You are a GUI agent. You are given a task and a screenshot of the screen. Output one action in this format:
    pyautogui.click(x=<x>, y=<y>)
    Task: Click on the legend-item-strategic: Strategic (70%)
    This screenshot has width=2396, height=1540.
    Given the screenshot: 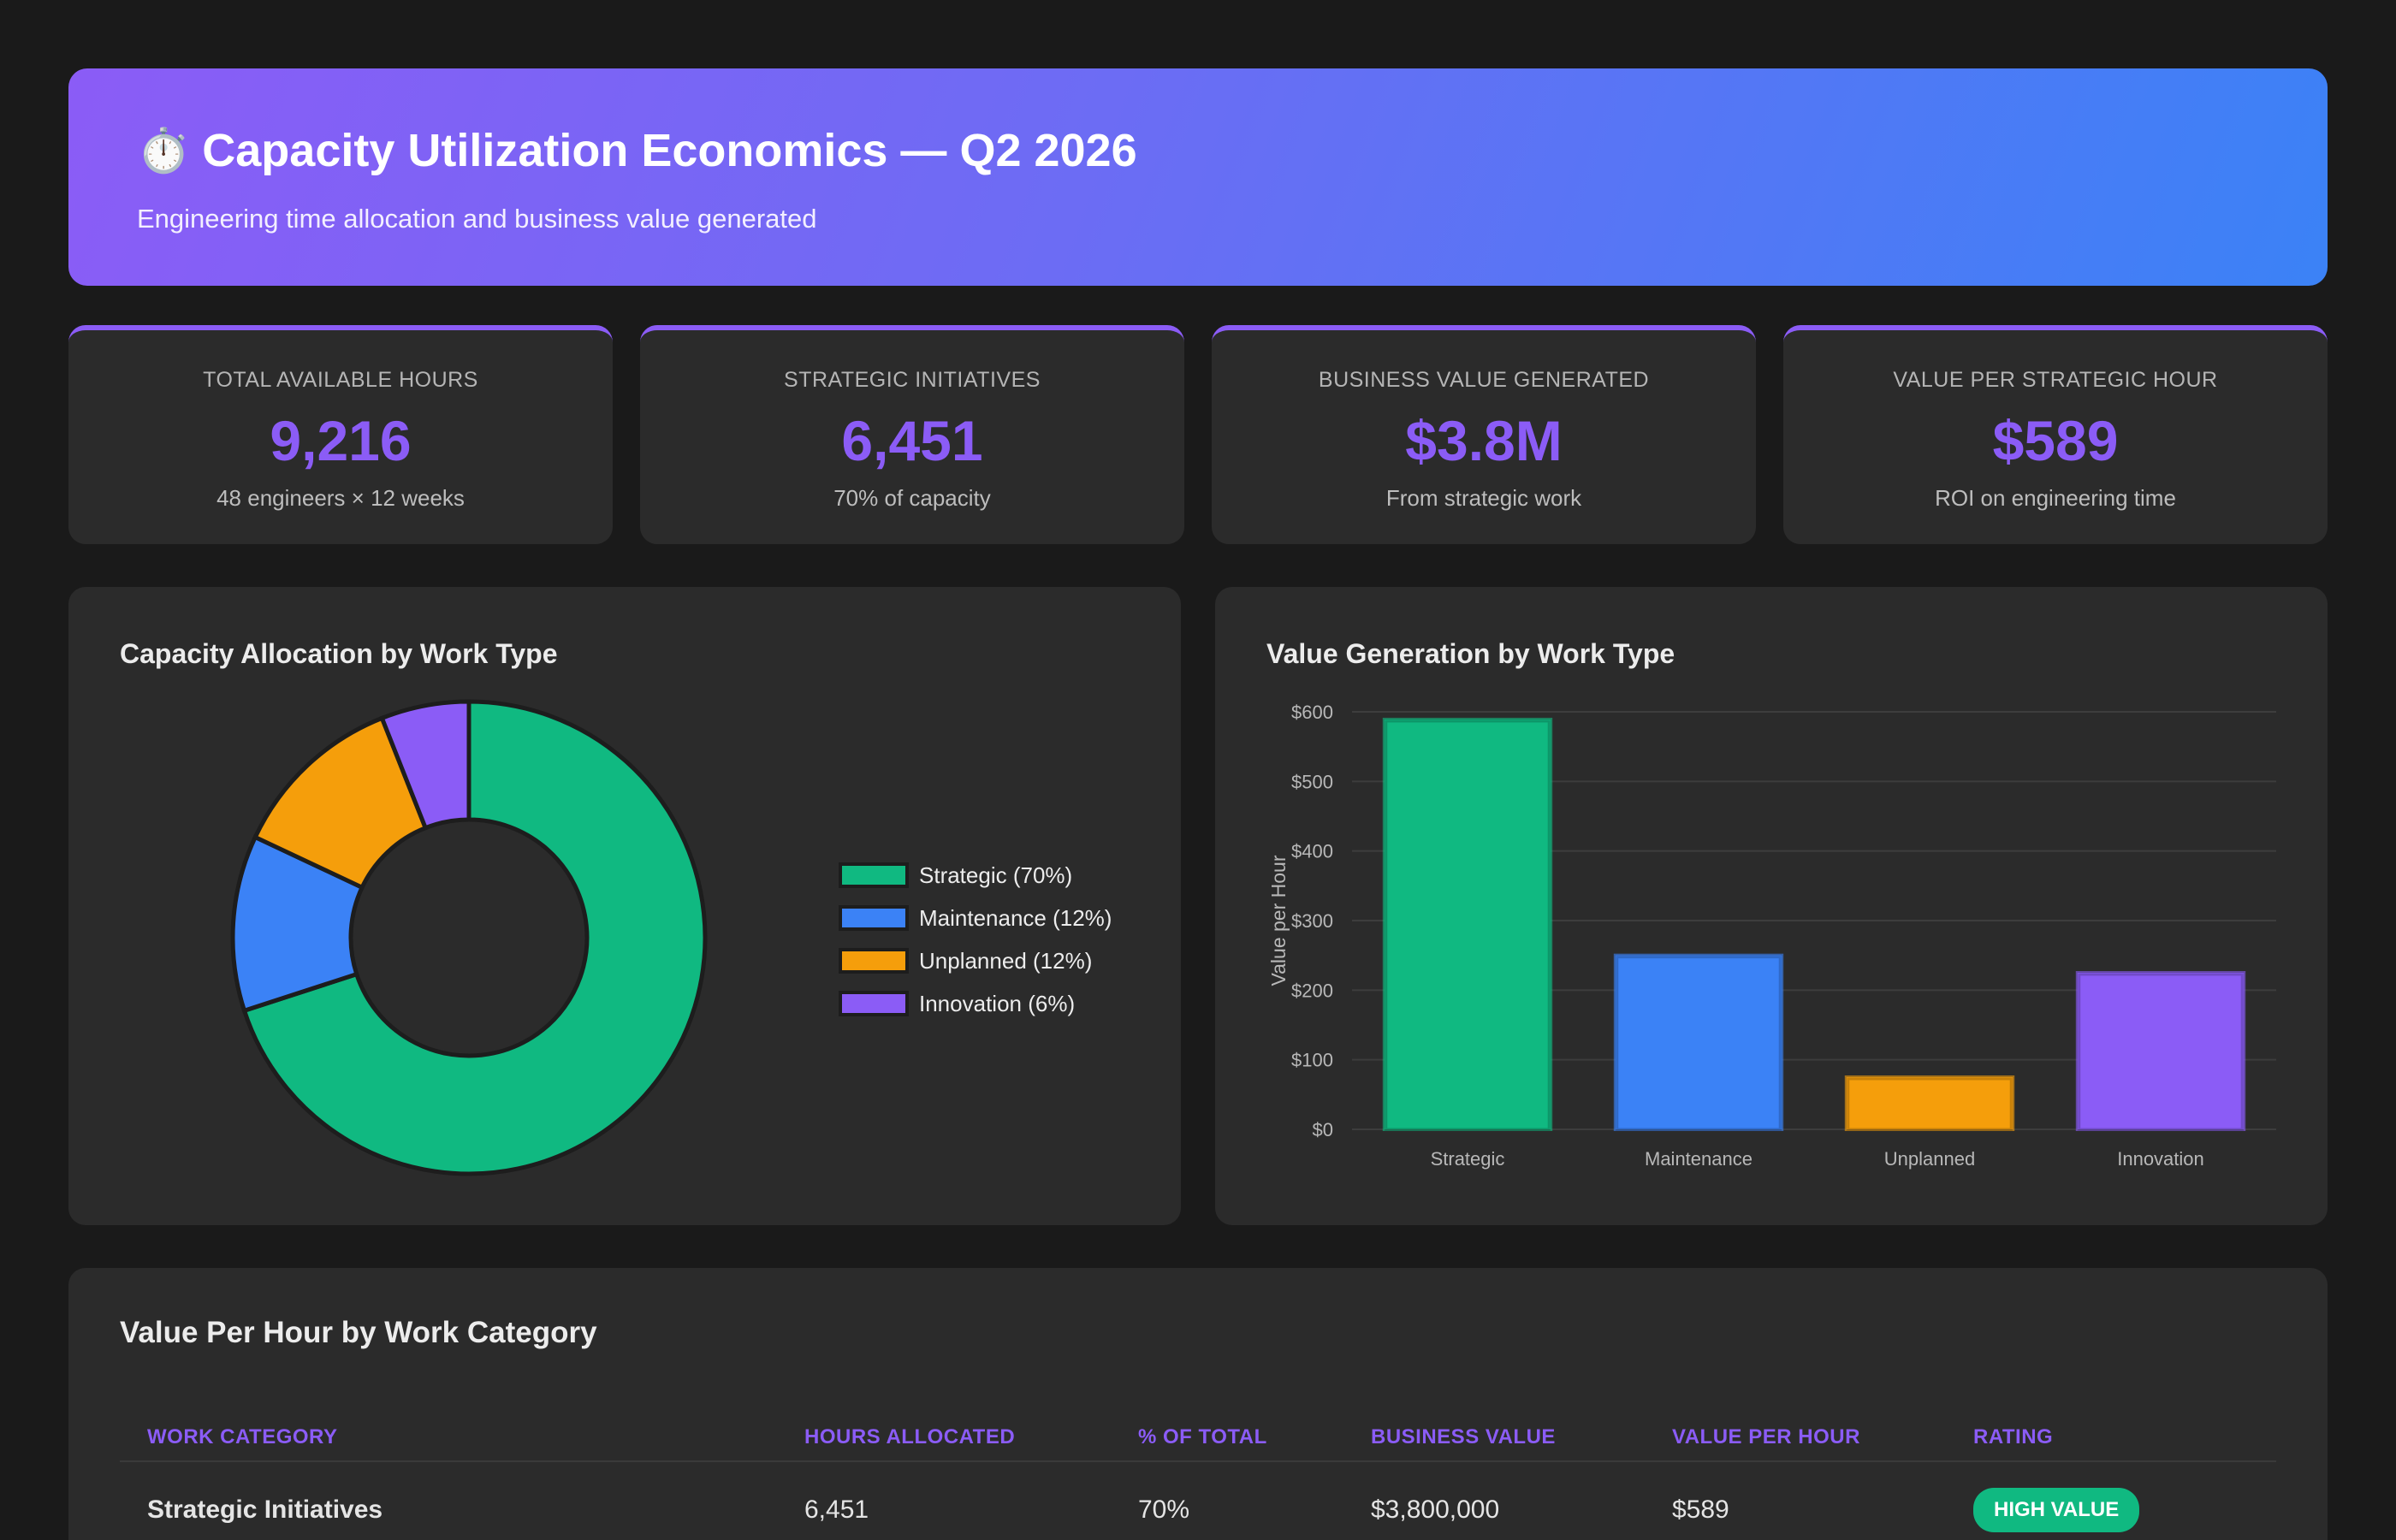 What is the action you would take?
    pyautogui.click(x=975, y=875)
    